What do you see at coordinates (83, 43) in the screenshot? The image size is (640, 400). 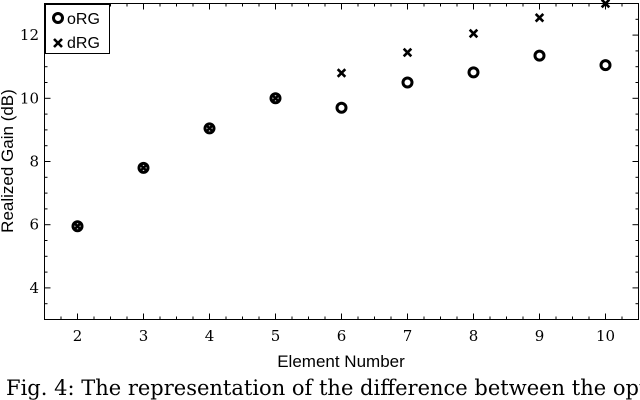 I see `legend-label-drG: dRG` at bounding box center [83, 43].